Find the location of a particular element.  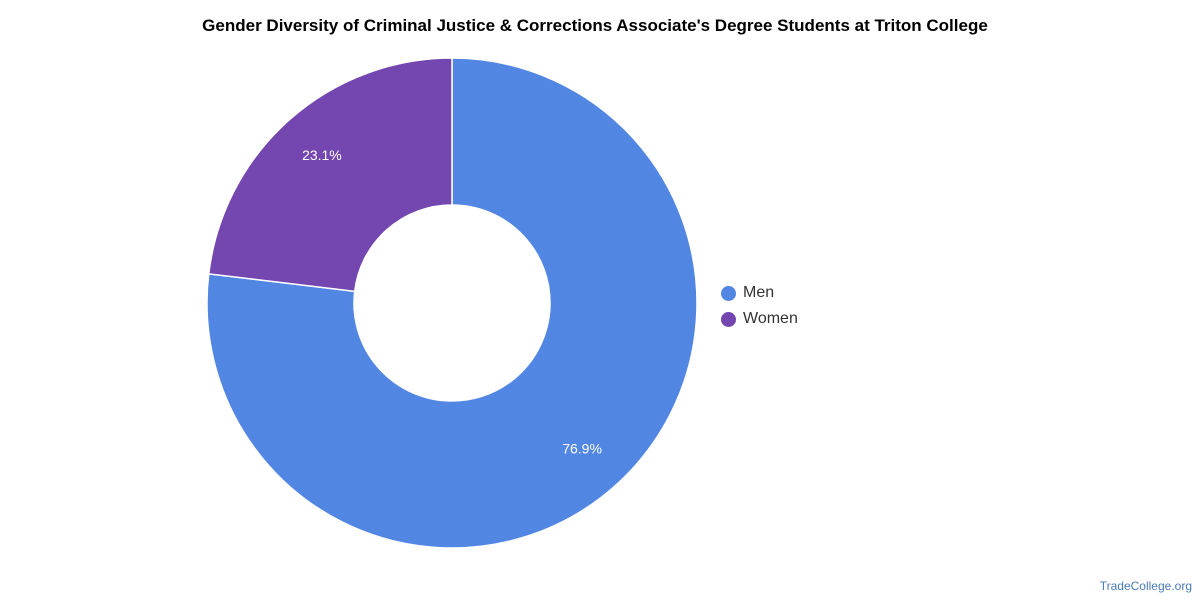

legend-item-women: Women is located at coordinates (759, 319).